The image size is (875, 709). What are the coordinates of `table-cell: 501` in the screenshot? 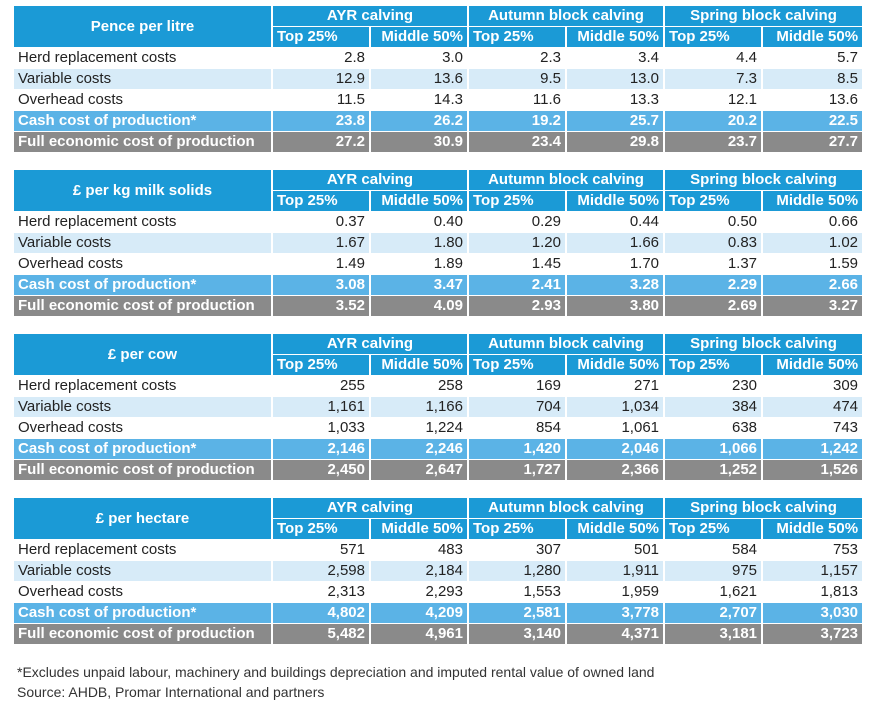 It's located at (616, 550).